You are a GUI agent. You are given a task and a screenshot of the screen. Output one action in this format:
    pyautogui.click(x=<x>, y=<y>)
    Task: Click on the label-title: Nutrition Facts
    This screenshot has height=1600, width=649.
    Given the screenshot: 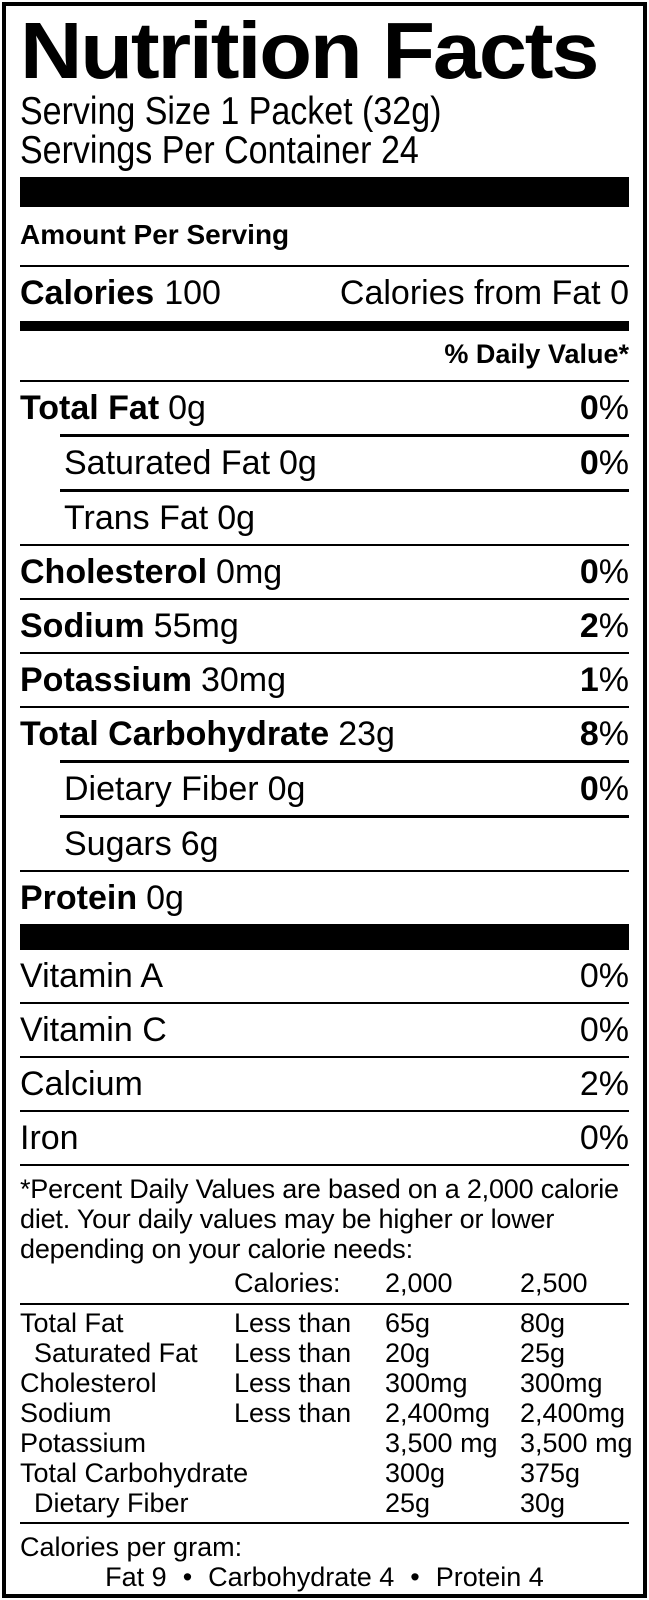 What is the action you would take?
    pyautogui.click(x=324, y=50)
    